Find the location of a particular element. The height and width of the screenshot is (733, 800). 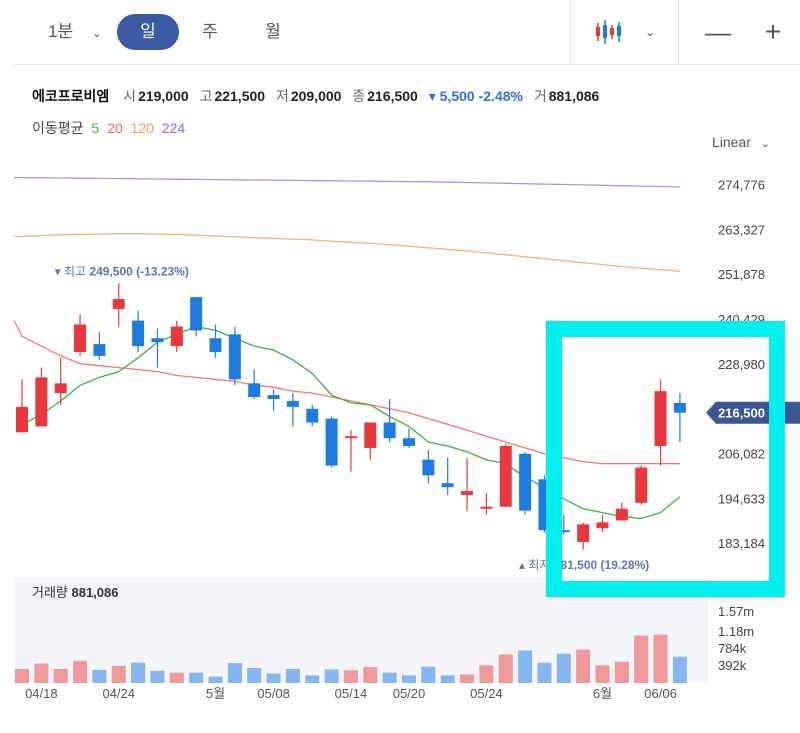

current-price-label: 216,500 is located at coordinates (741, 413).